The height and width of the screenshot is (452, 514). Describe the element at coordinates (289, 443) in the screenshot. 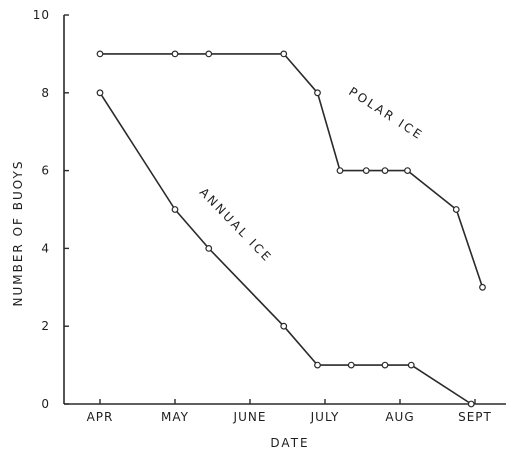

I see `x-axis-title: DATE` at that location.